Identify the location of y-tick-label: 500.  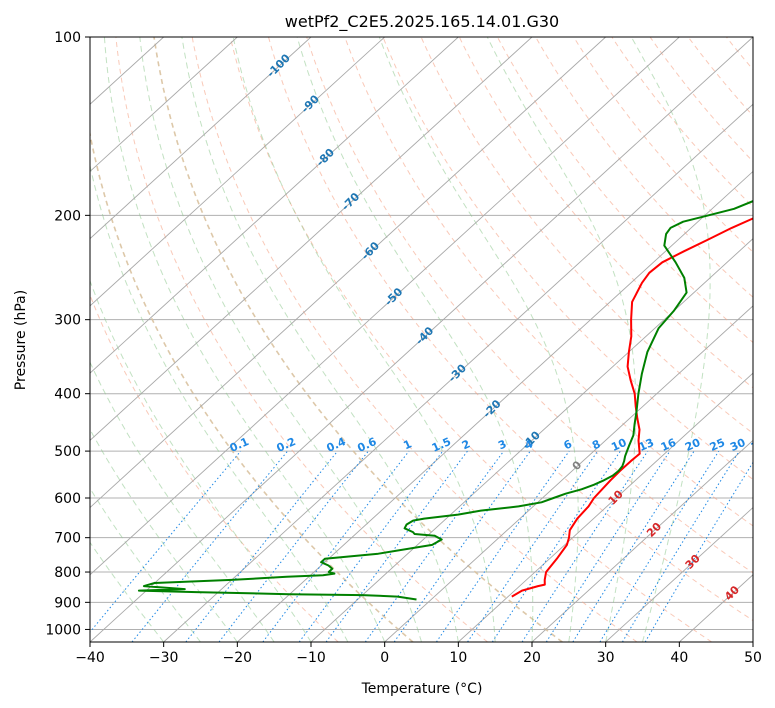
(67, 452).